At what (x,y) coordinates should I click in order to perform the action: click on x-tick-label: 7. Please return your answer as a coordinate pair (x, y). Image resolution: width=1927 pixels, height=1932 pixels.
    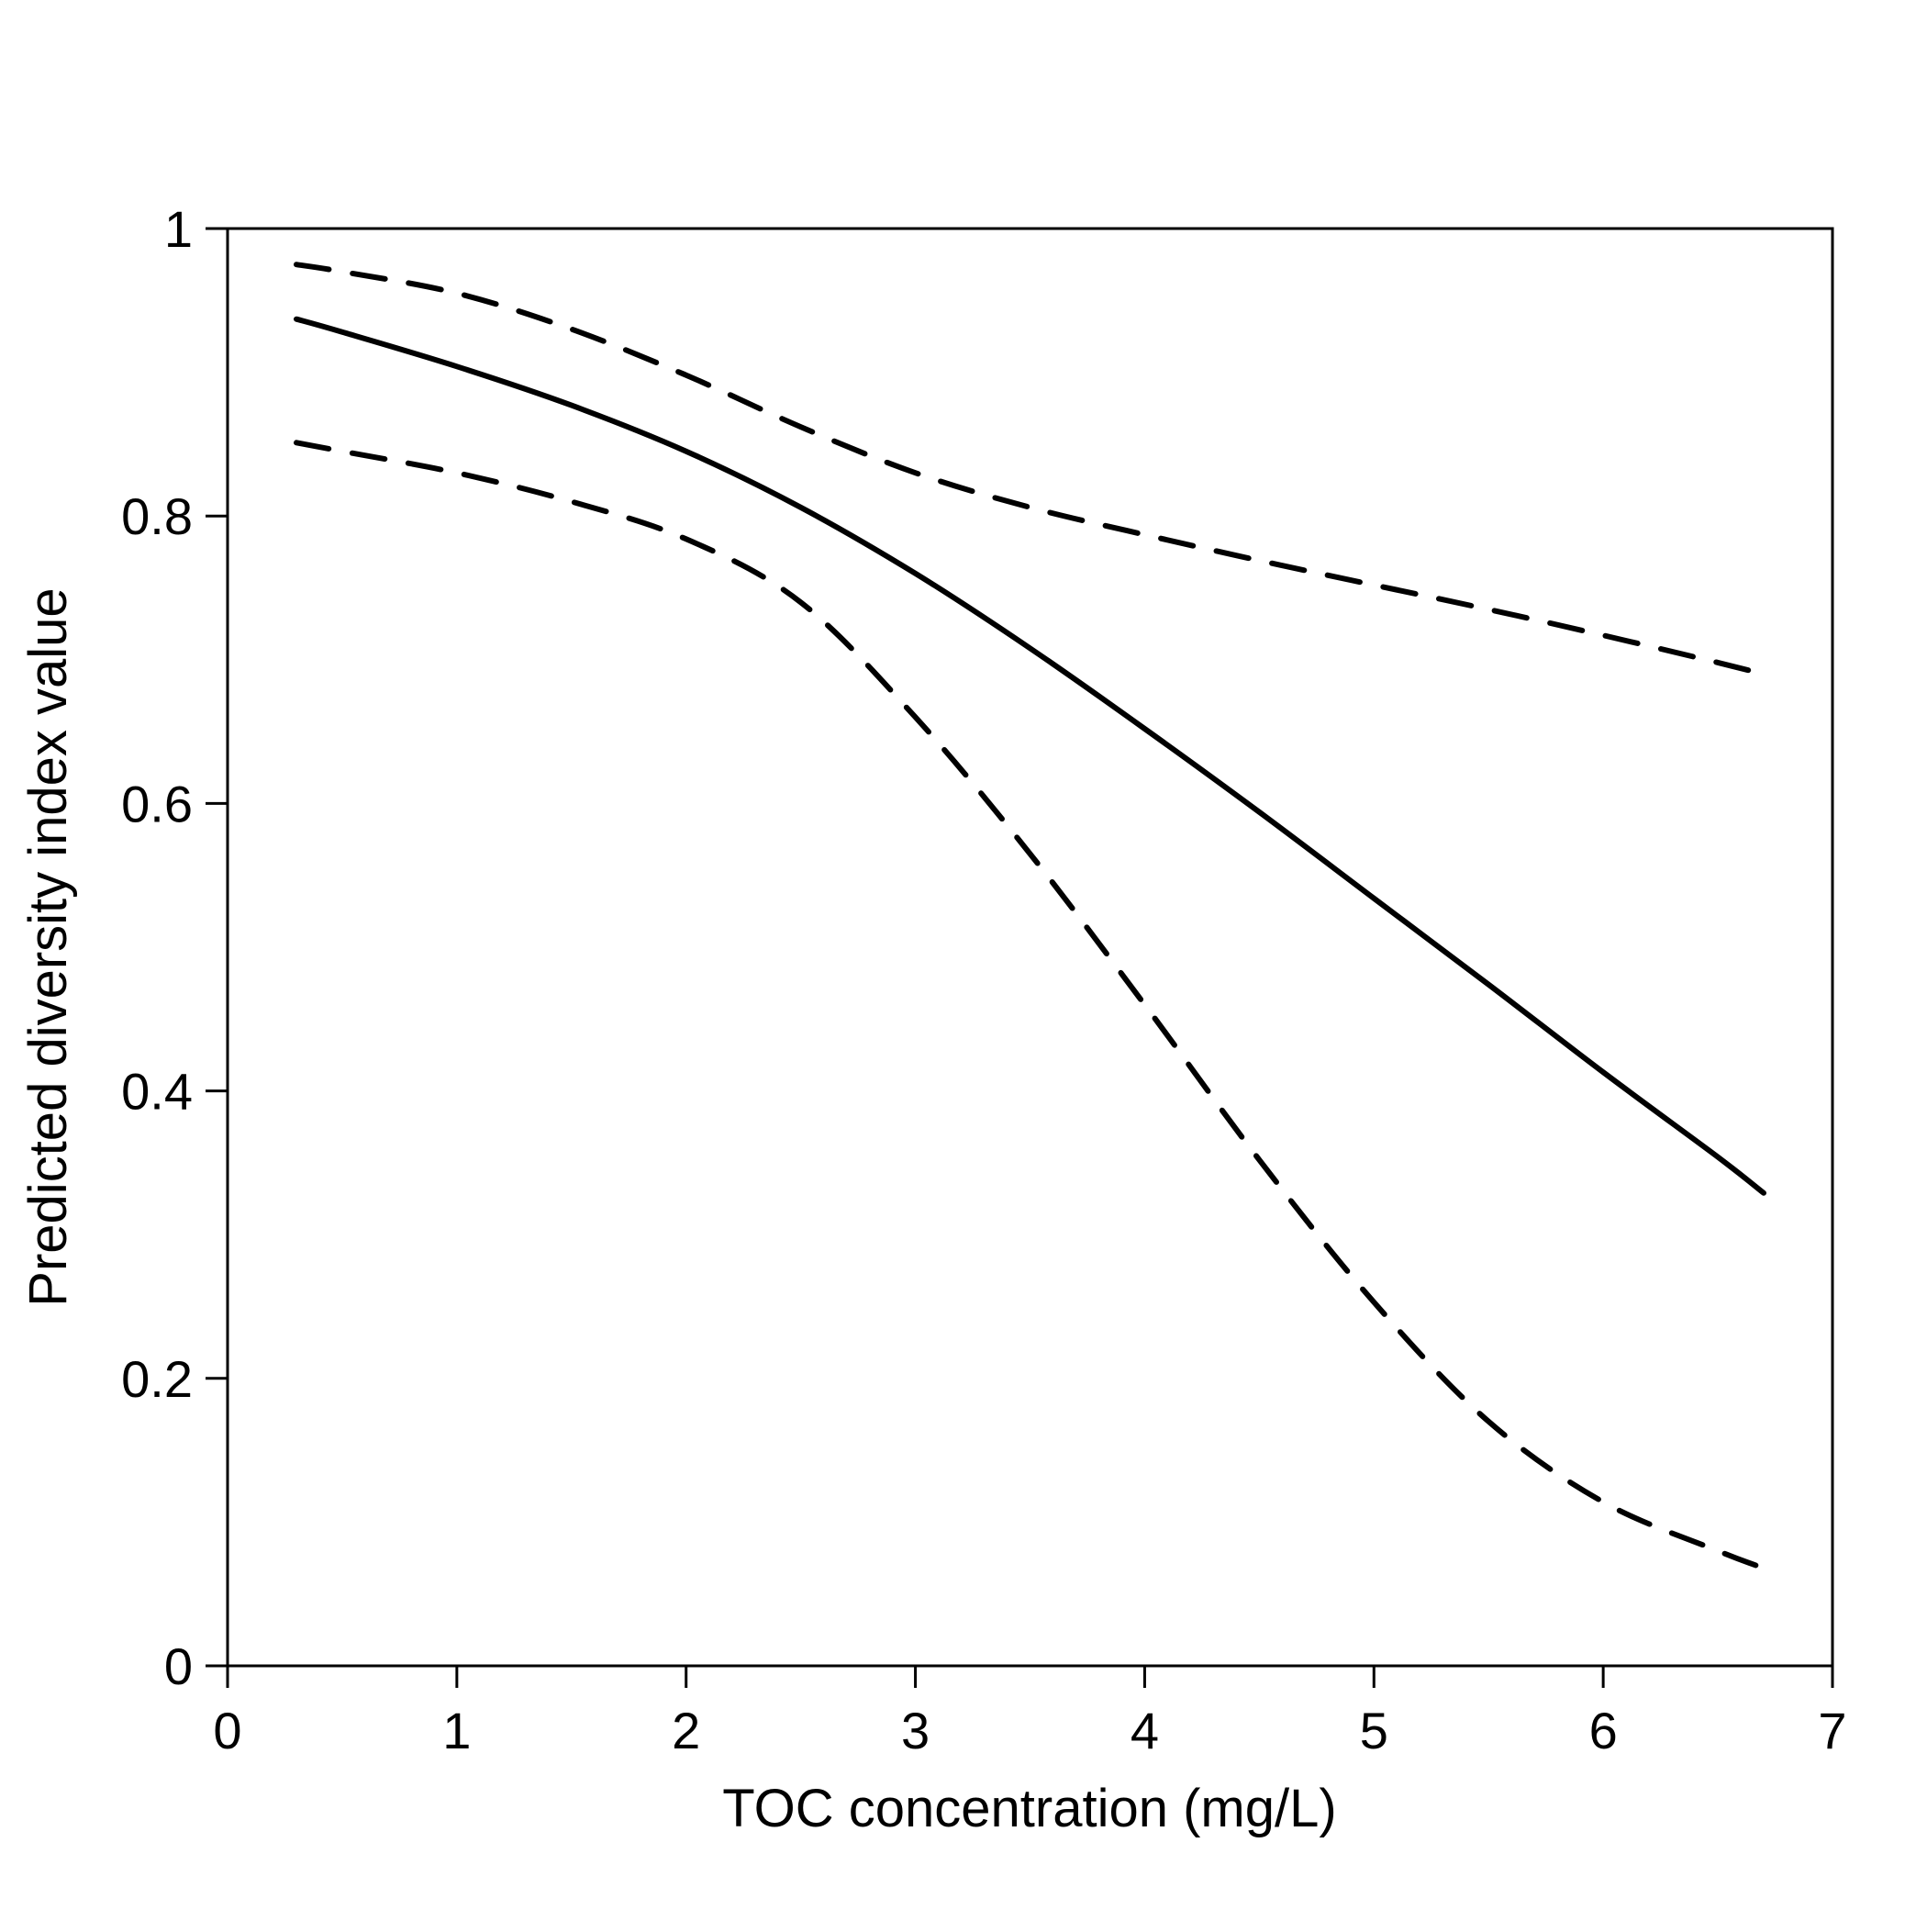
    Looking at the image, I should click on (1832, 1730).